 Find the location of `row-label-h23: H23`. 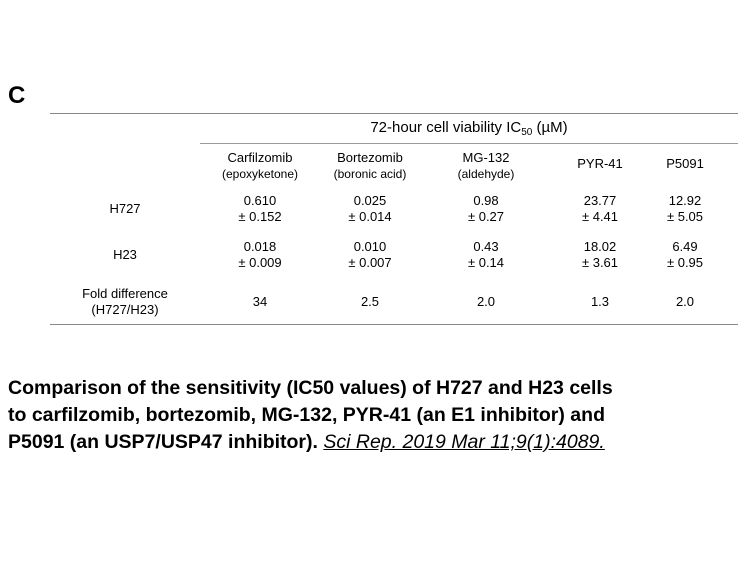

row-label-h23: H23 is located at coordinates (125, 255).